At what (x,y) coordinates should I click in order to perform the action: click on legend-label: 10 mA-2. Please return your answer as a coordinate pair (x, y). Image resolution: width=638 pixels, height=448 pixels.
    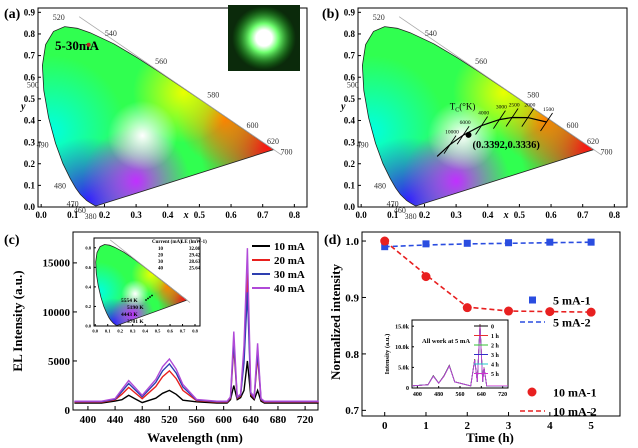
    Looking at the image, I should click on (575, 412).